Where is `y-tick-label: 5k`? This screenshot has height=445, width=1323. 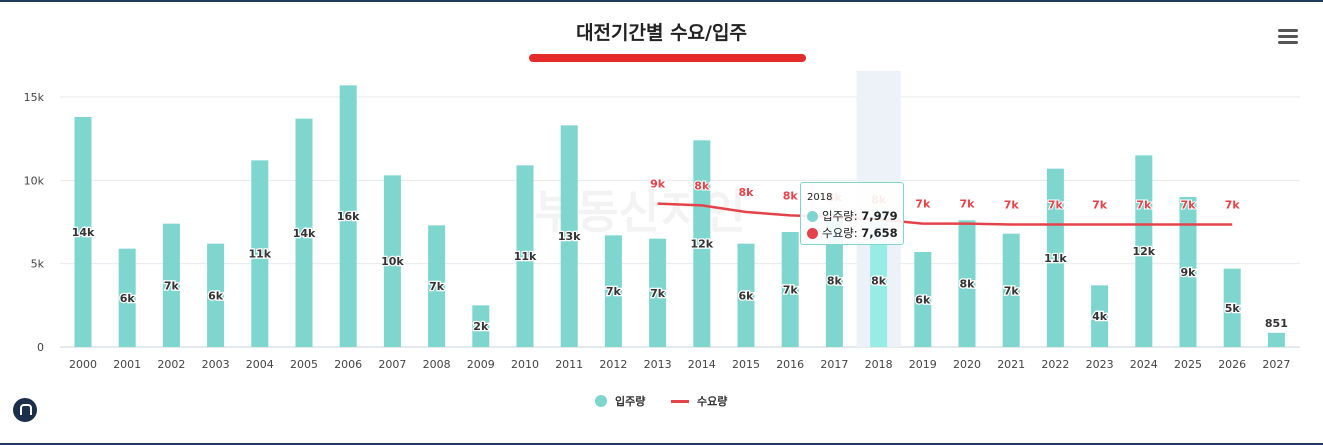
y-tick-label: 5k is located at coordinates (38, 264).